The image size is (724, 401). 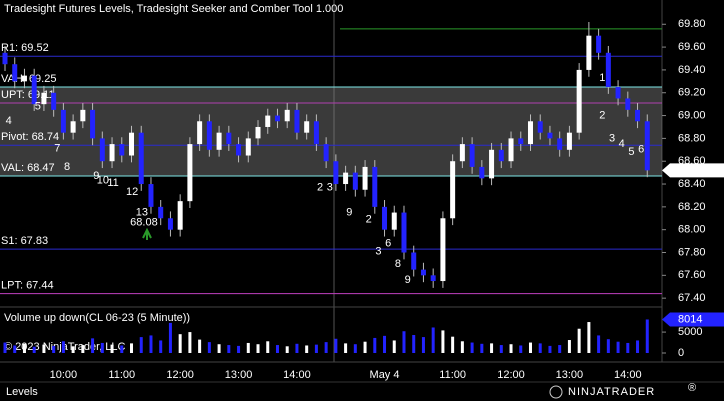 What do you see at coordinates (690, 332) in the screenshot?
I see `volume-tick-label: 5000` at bounding box center [690, 332].